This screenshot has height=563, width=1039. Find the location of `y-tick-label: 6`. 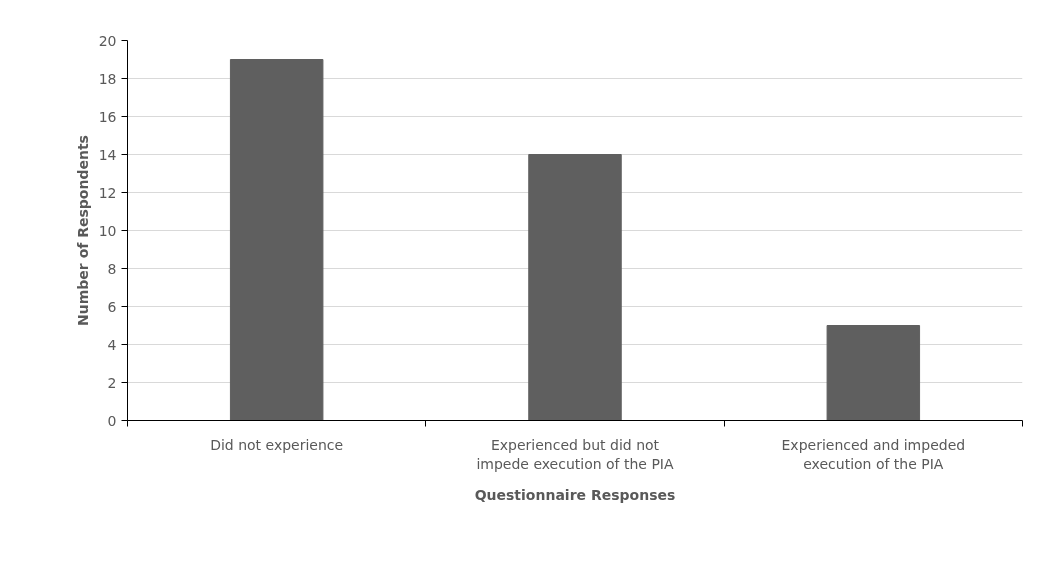

y-tick-label: 6 is located at coordinates (112, 306).